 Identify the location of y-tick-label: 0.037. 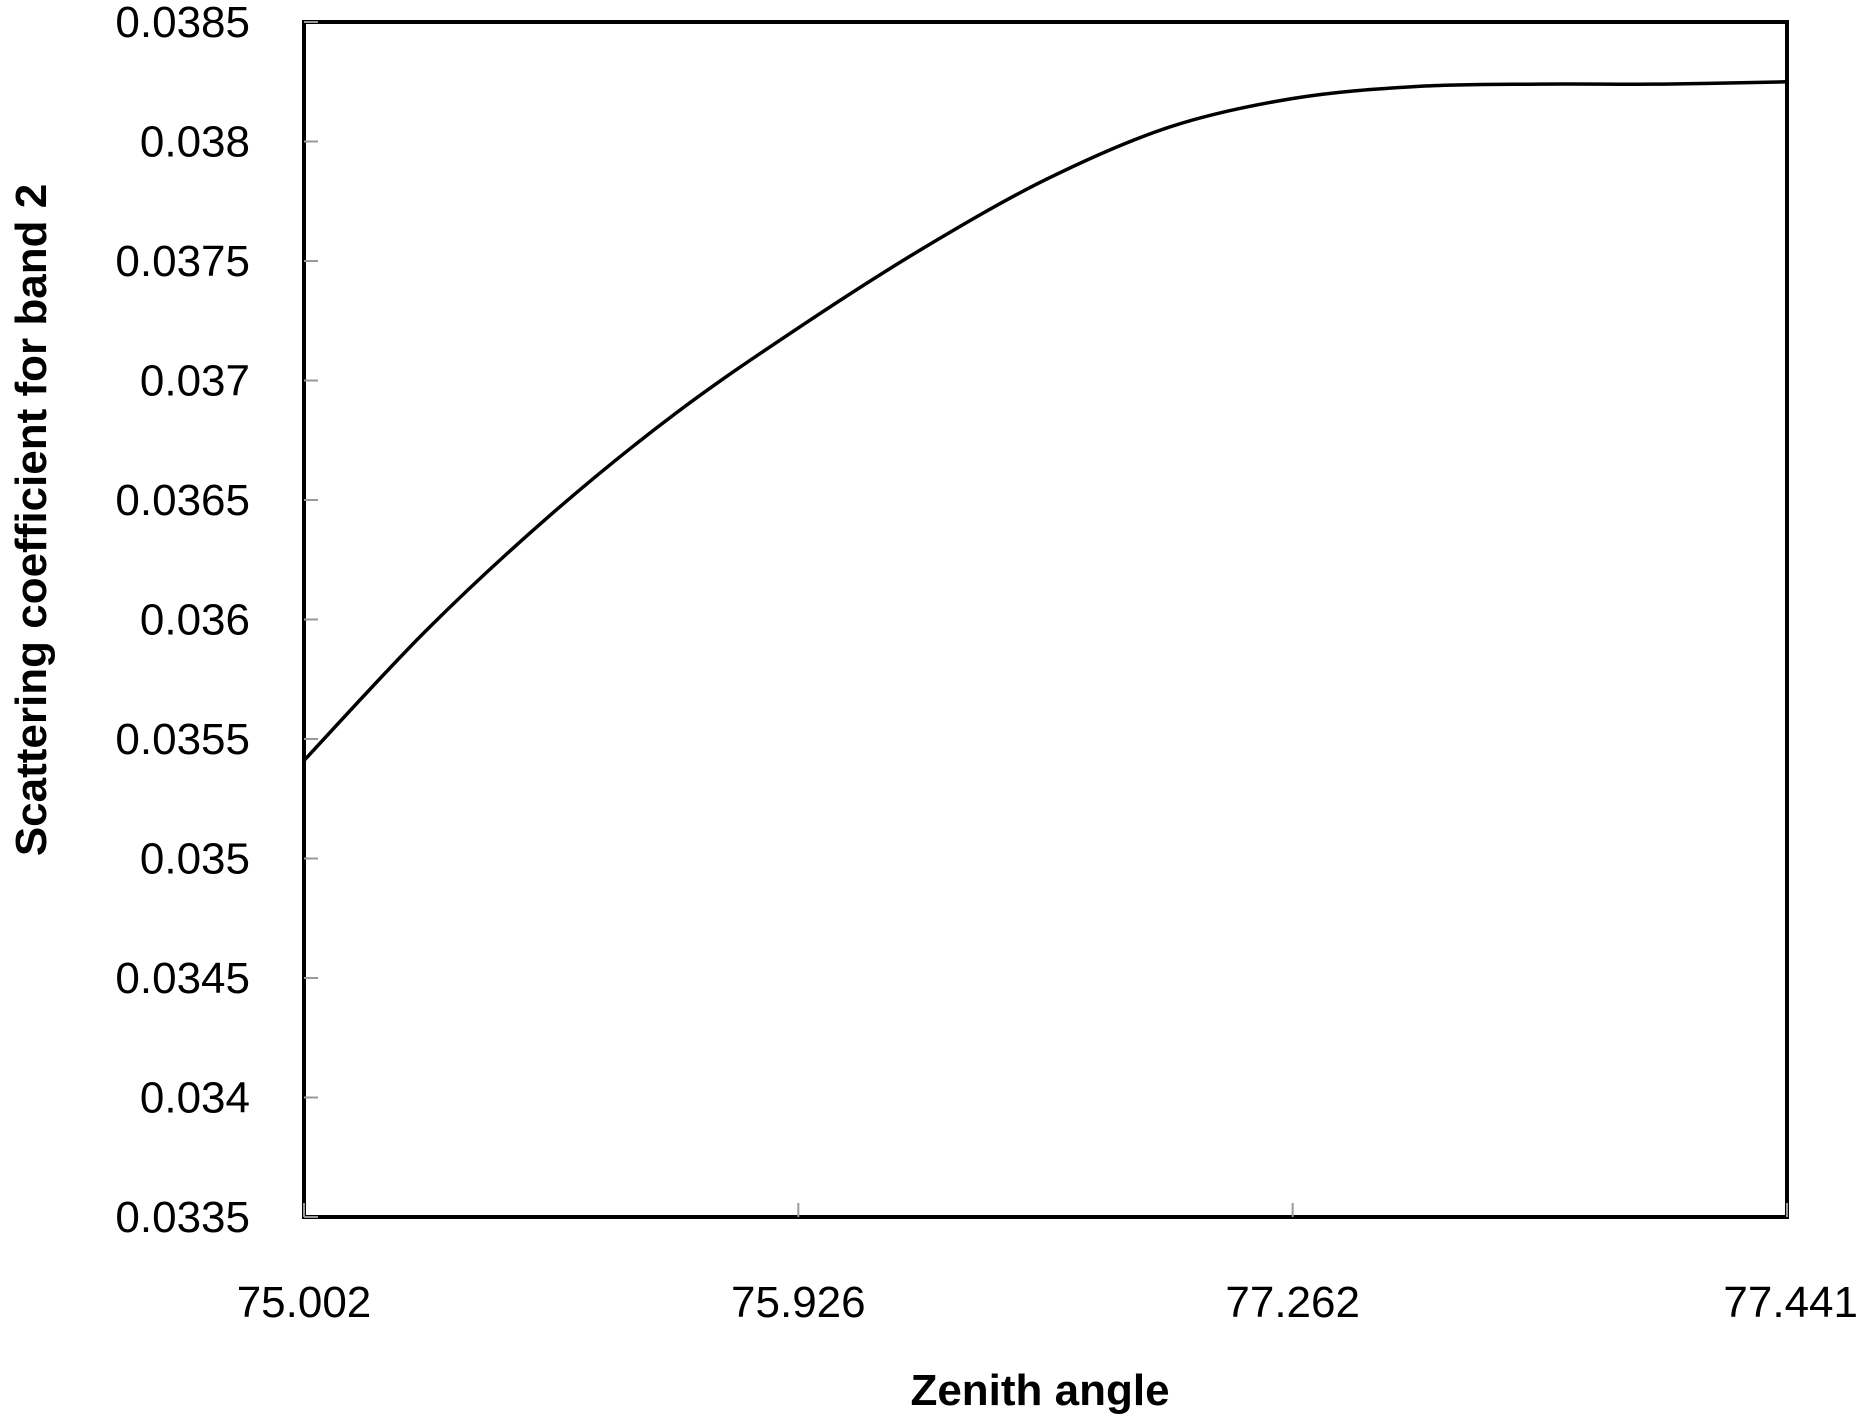
(195, 381).